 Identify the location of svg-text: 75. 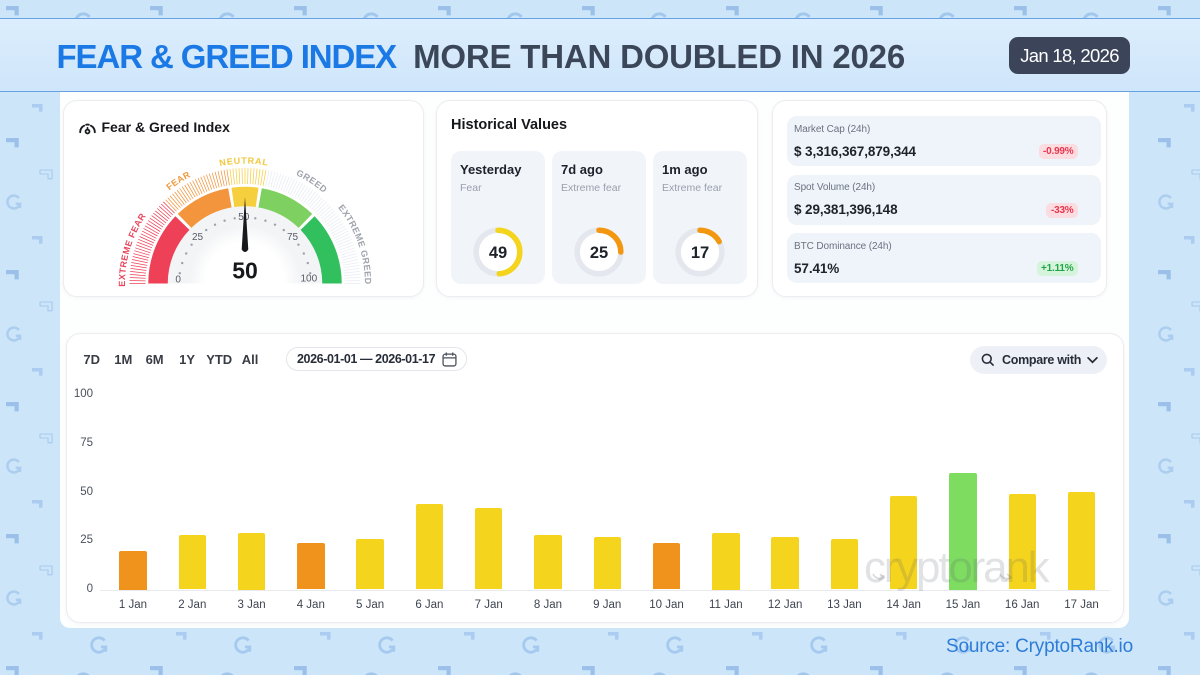
(293, 237).